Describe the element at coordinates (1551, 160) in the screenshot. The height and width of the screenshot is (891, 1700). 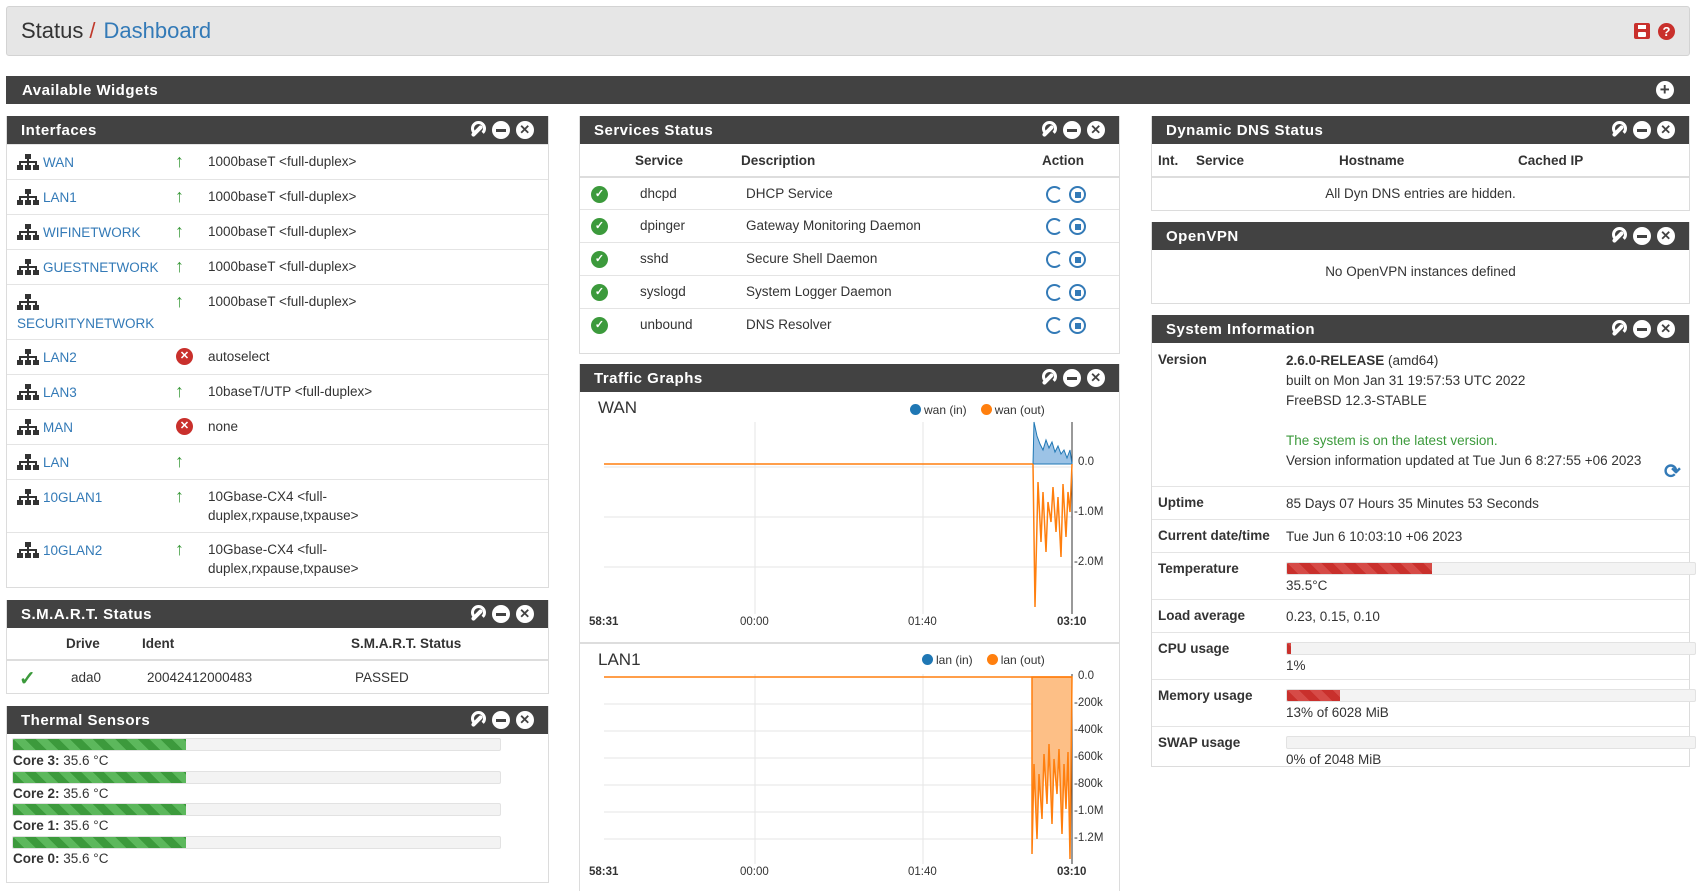
I see `ddns-header-cached-ip: Cached IP` at that location.